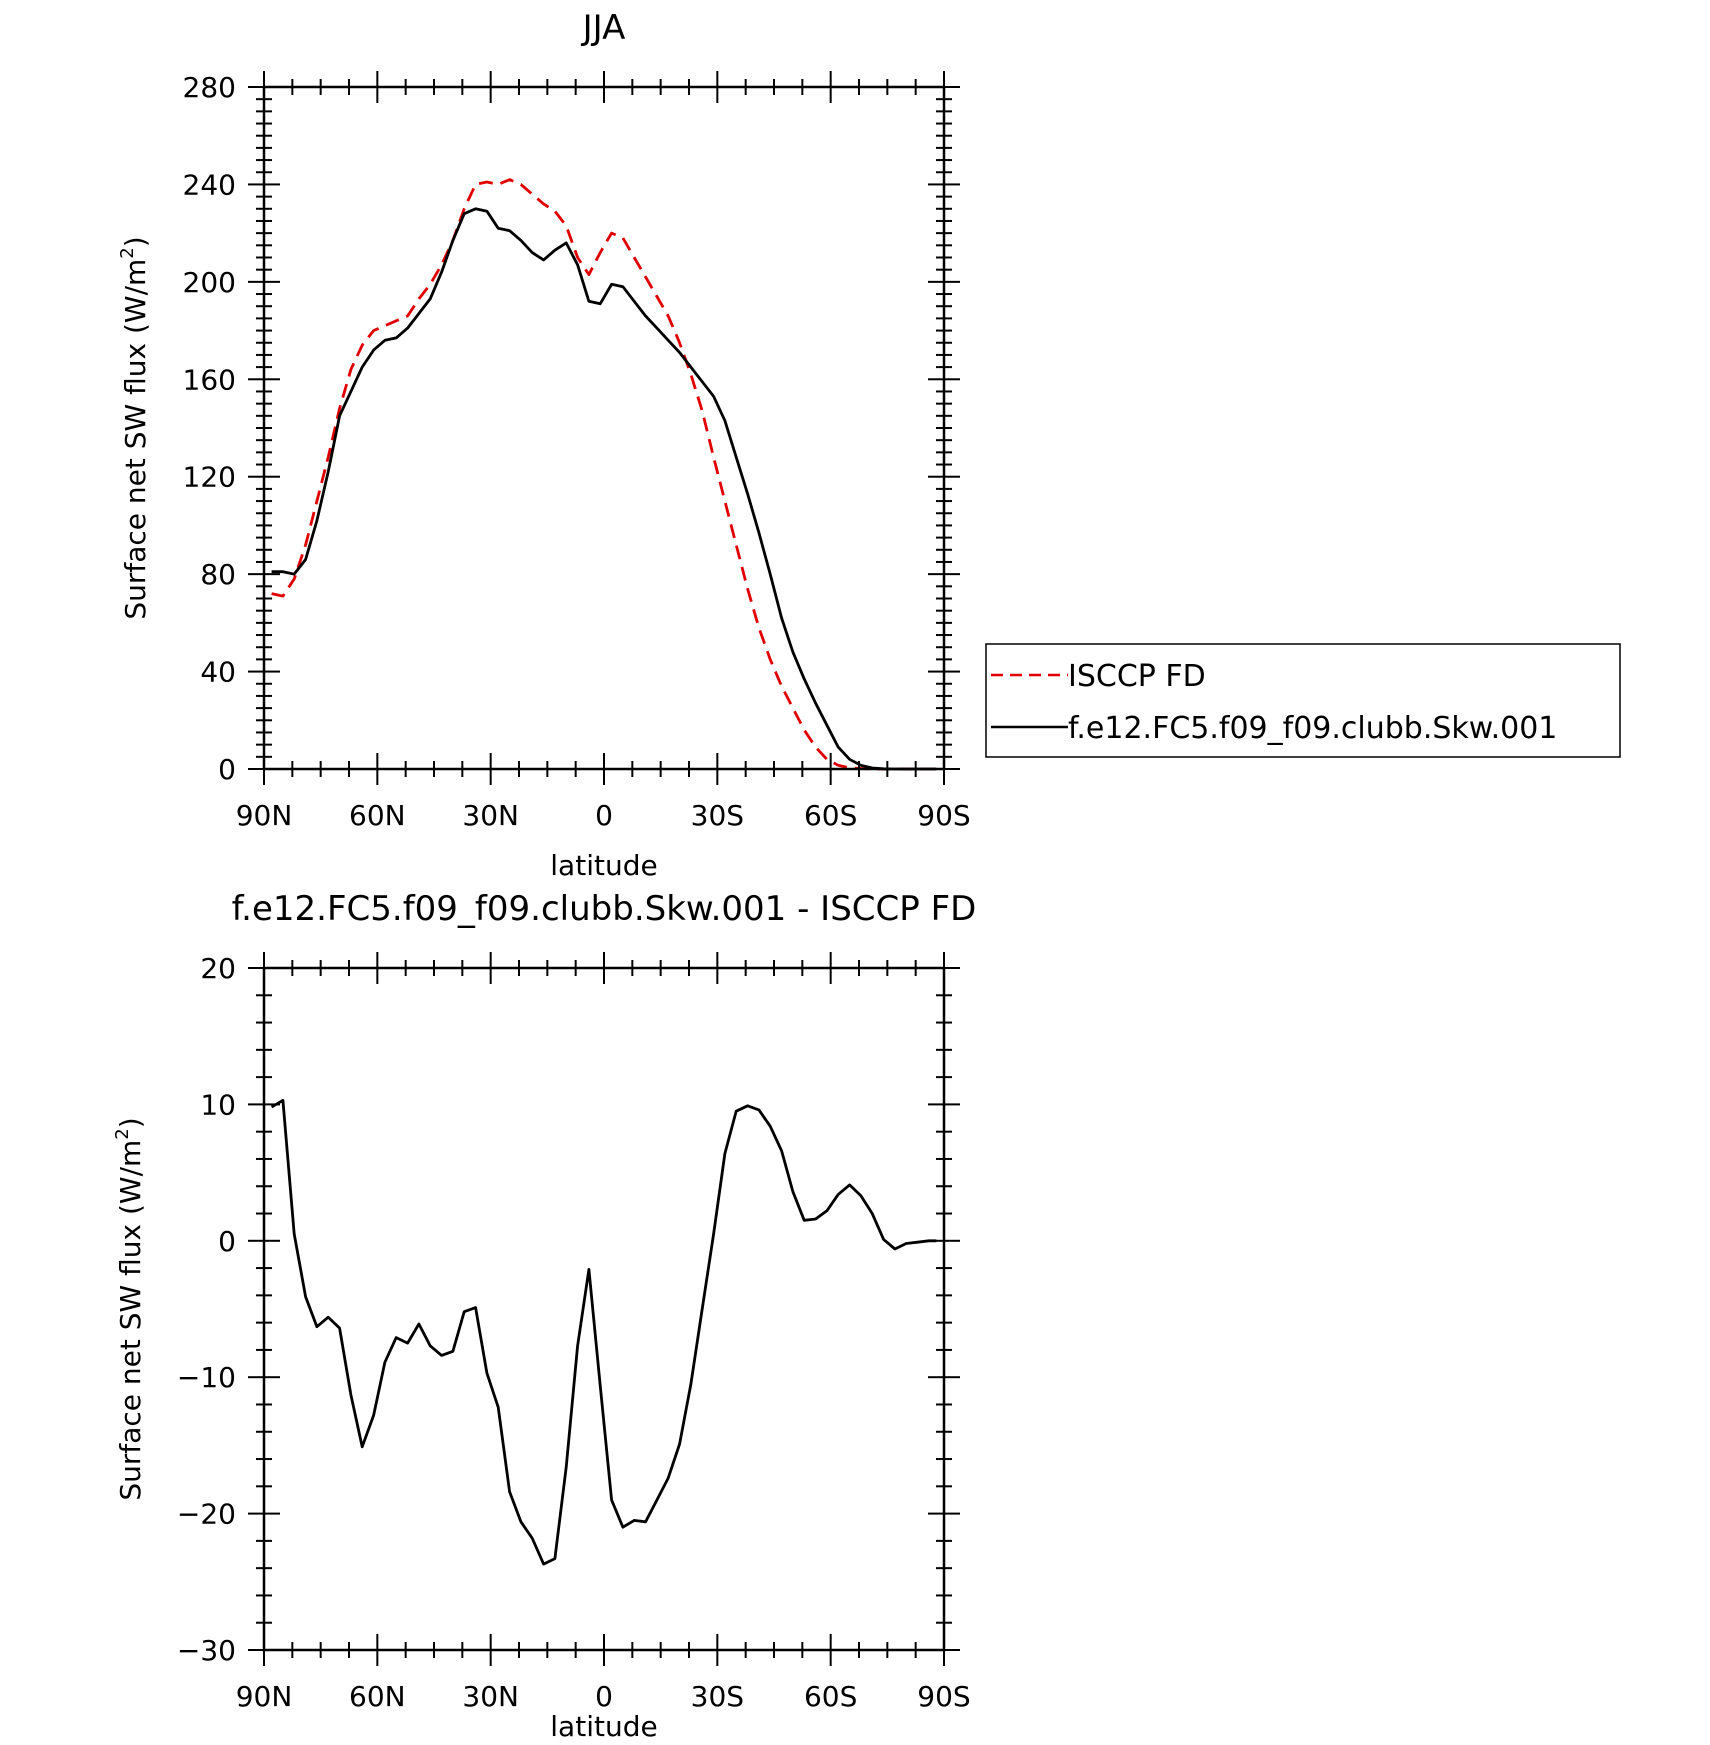  What do you see at coordinates (218, 574) in the screenshot?
I see `y-tick-label: 80` at bounding box center [218, 574].